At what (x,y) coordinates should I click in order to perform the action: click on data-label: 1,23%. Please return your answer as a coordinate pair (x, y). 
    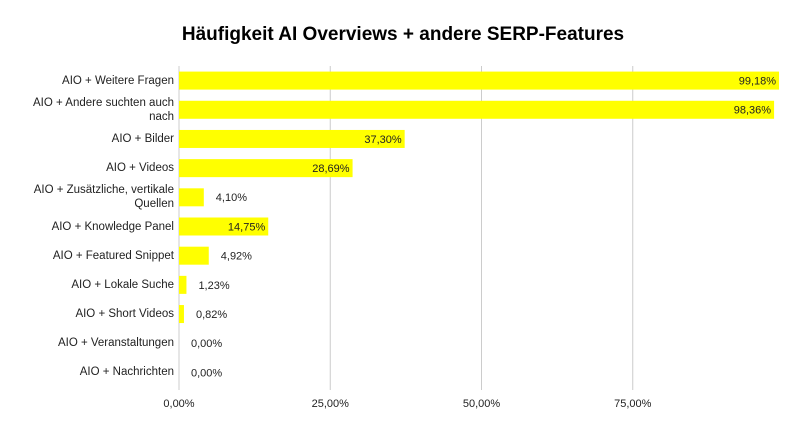
    Looking at the image, I should click on (213, 286).